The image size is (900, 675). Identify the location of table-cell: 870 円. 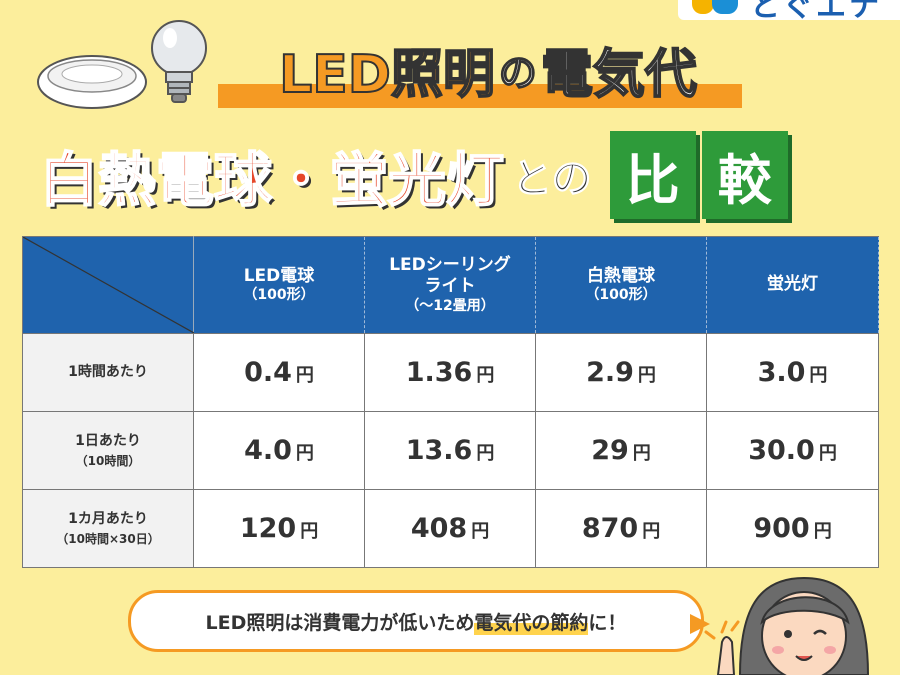
(621, 528).